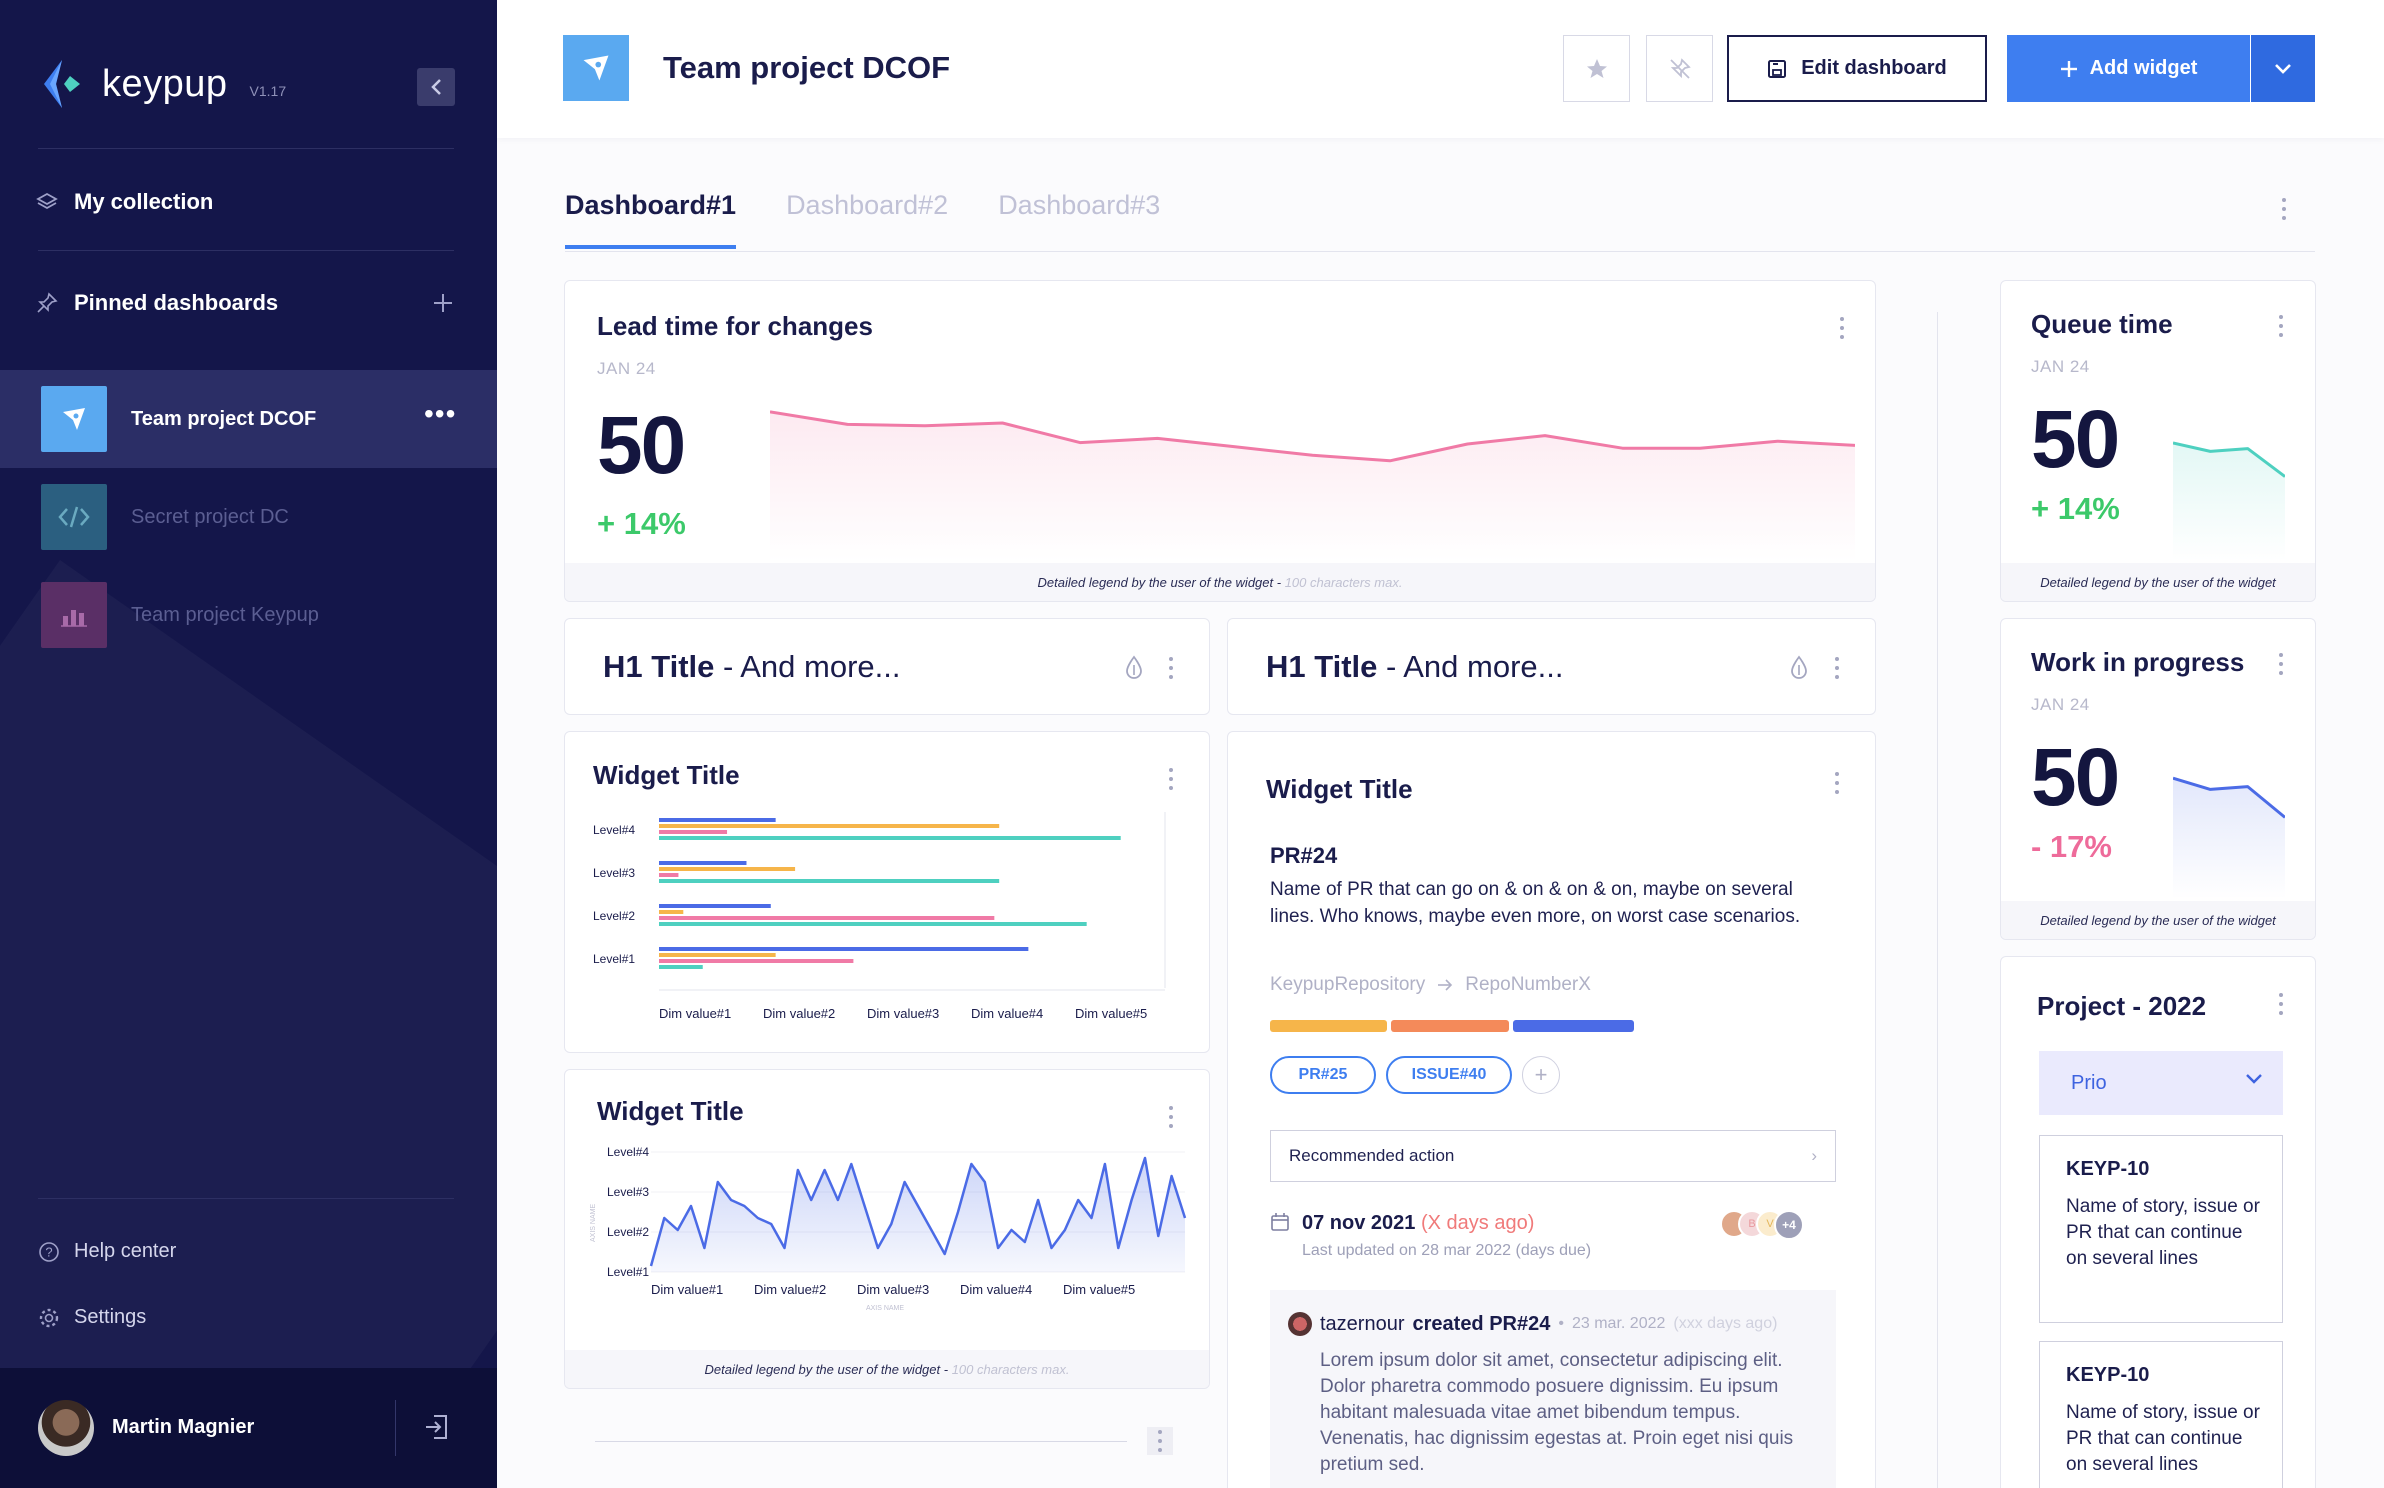 The width and height of the screenshot is (2384, 1488). Describe the element at coordinates (1323, 1075) in the screenshot. I see `tag-pr-25: PR#25` at that location.